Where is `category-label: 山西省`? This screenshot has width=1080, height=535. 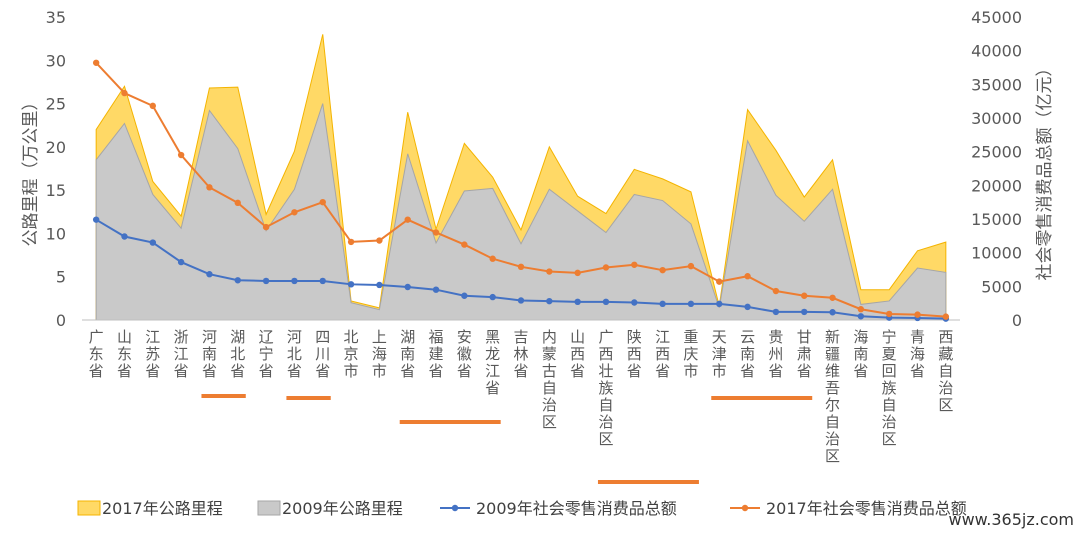 category-label: 山西省 is located at coordinates (577, 354).